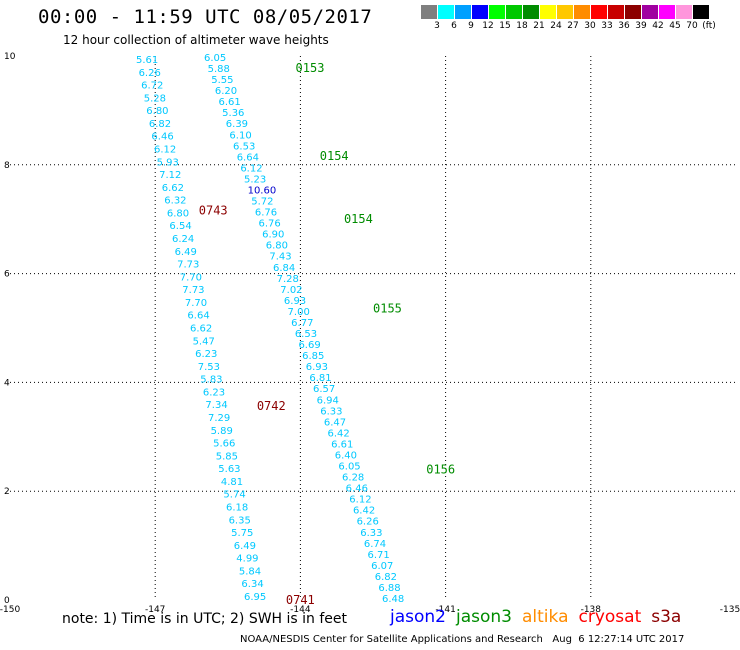  What do you see at coordinates (180, 226) in the screenshot?
I see `wave-height-point: 6.54` at bounding box center [180, 226].